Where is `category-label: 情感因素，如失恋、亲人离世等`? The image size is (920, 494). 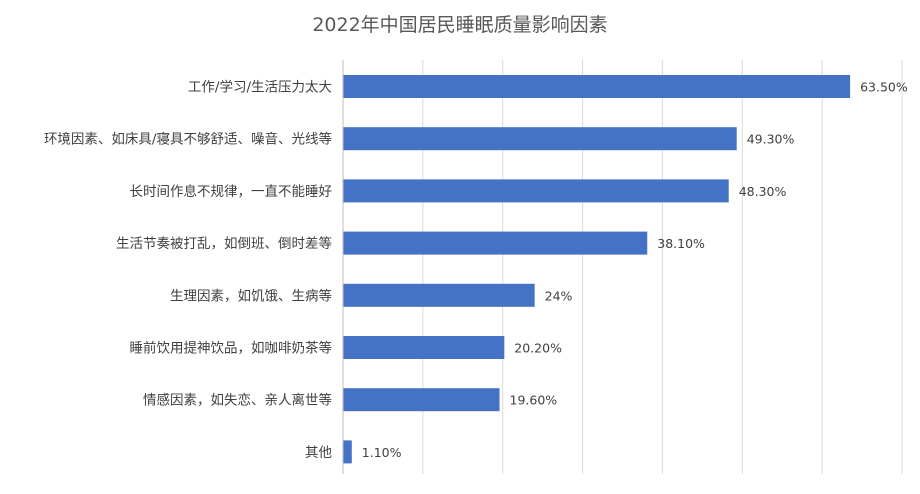
category-label: 情感因素，如失恋、亲人离世等 is located at coordinates (237, 400).